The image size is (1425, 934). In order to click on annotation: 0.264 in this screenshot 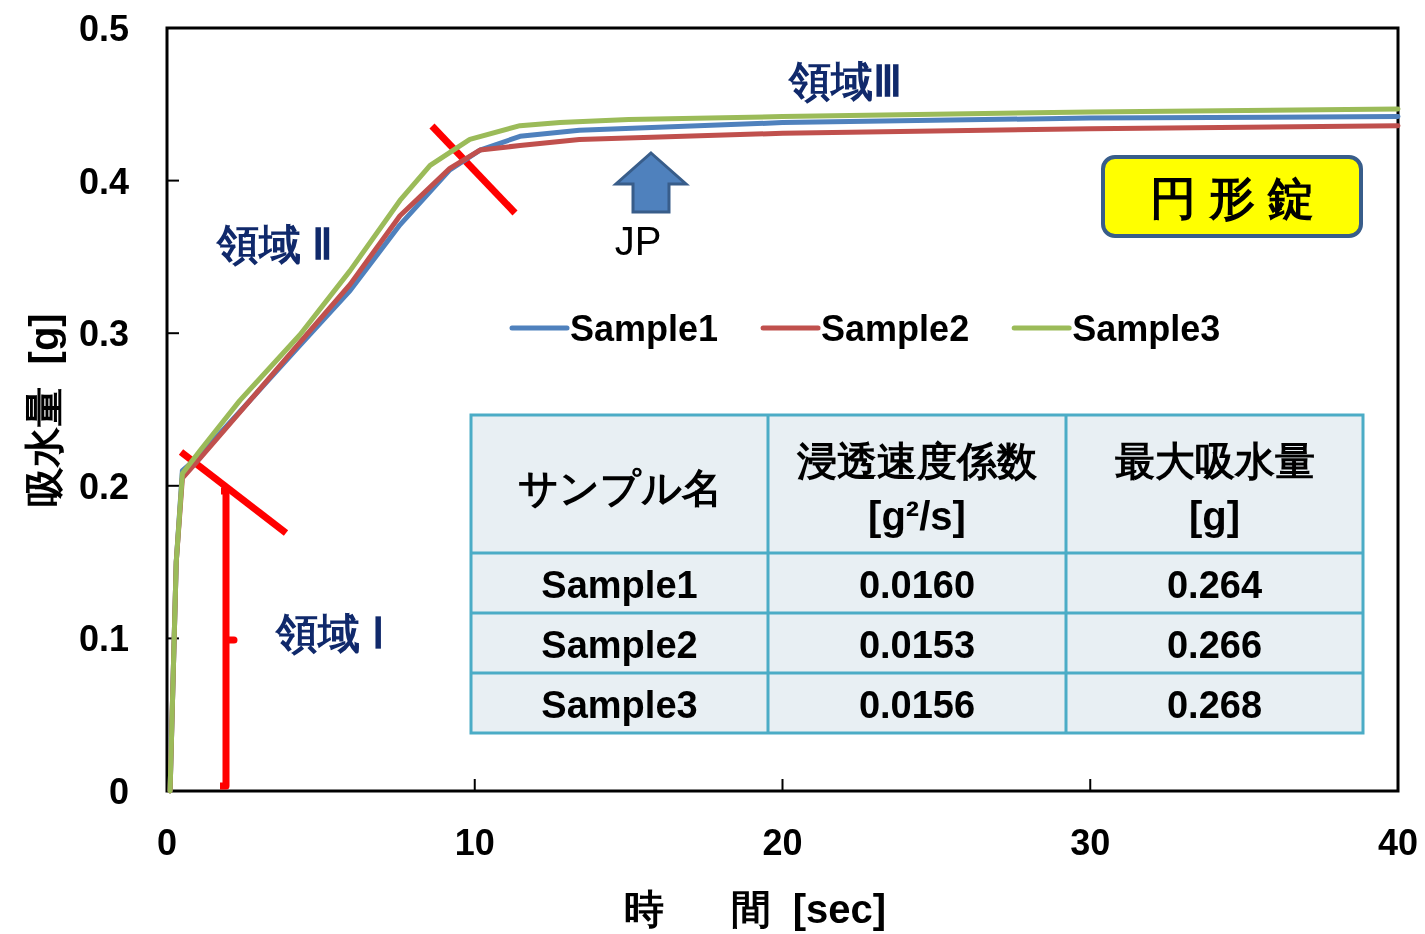, I will do `click(1214, 585)`.